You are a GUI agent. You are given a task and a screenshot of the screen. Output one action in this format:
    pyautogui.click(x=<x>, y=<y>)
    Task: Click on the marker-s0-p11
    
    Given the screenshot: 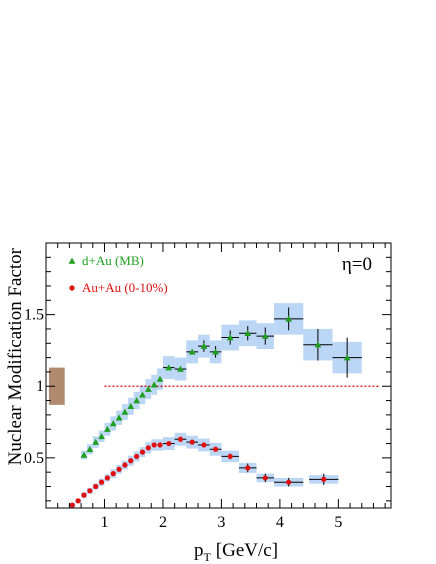 What is the action you would take?
    pyautogui.click(x=148, y=388)
    